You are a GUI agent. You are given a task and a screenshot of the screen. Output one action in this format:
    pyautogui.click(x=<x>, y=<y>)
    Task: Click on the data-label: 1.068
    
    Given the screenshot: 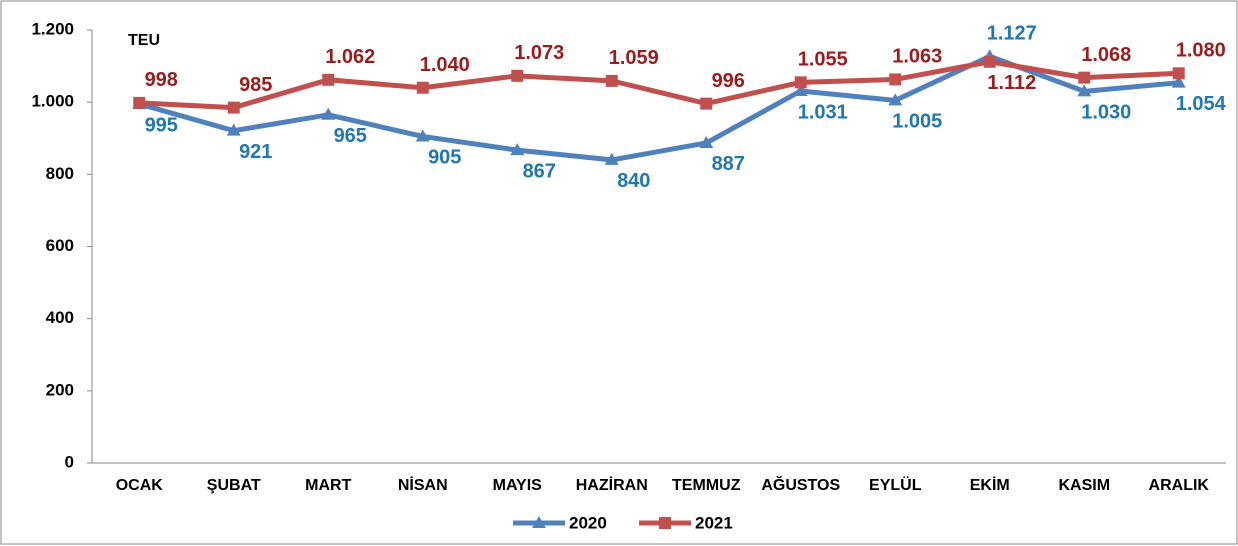 What is the action you would take?
    pyautogui.click(x=1106, y=55)
    